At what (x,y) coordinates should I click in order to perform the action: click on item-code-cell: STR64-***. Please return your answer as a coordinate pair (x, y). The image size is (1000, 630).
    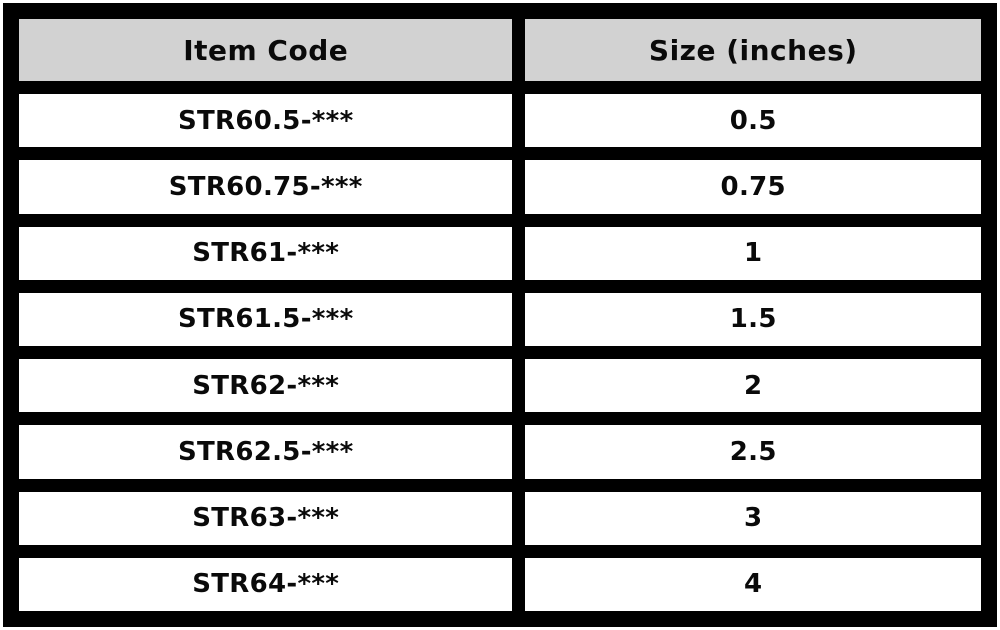
    Looking at the image, I should click on (266, 584).